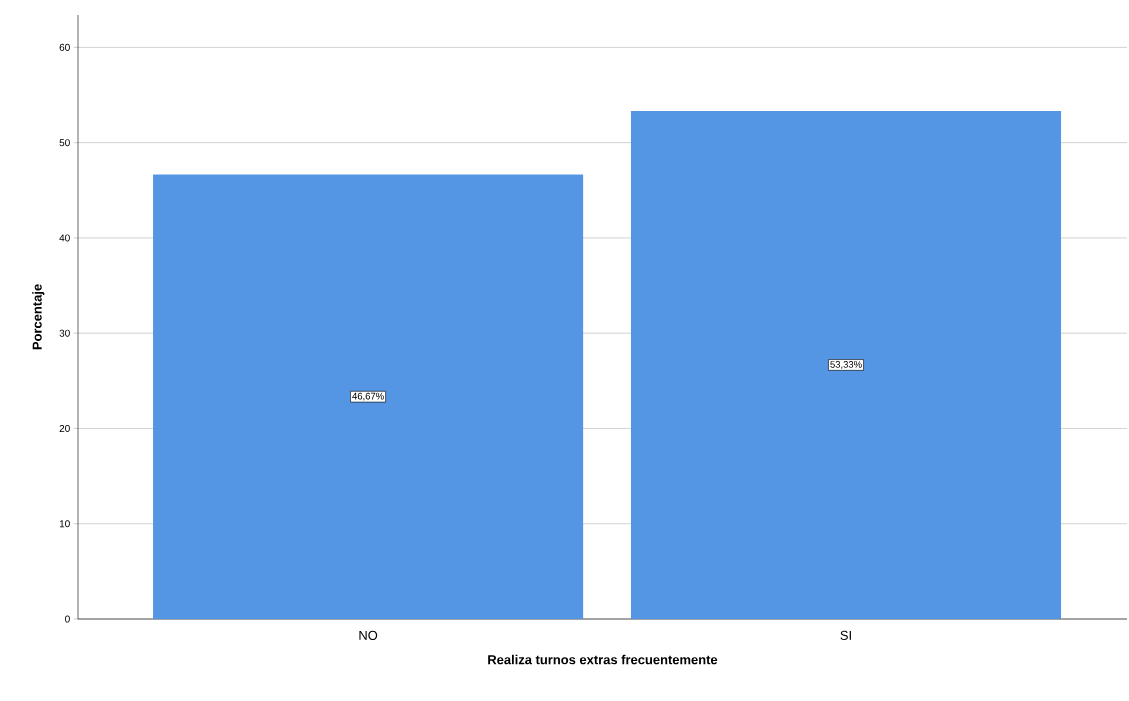 This screenshot has height=701, width=1129. Describe the element at coordinates (603, 659) in the screenshot. I see `x-axis-title: Realiza turnos extras frecuentemente` at that location.